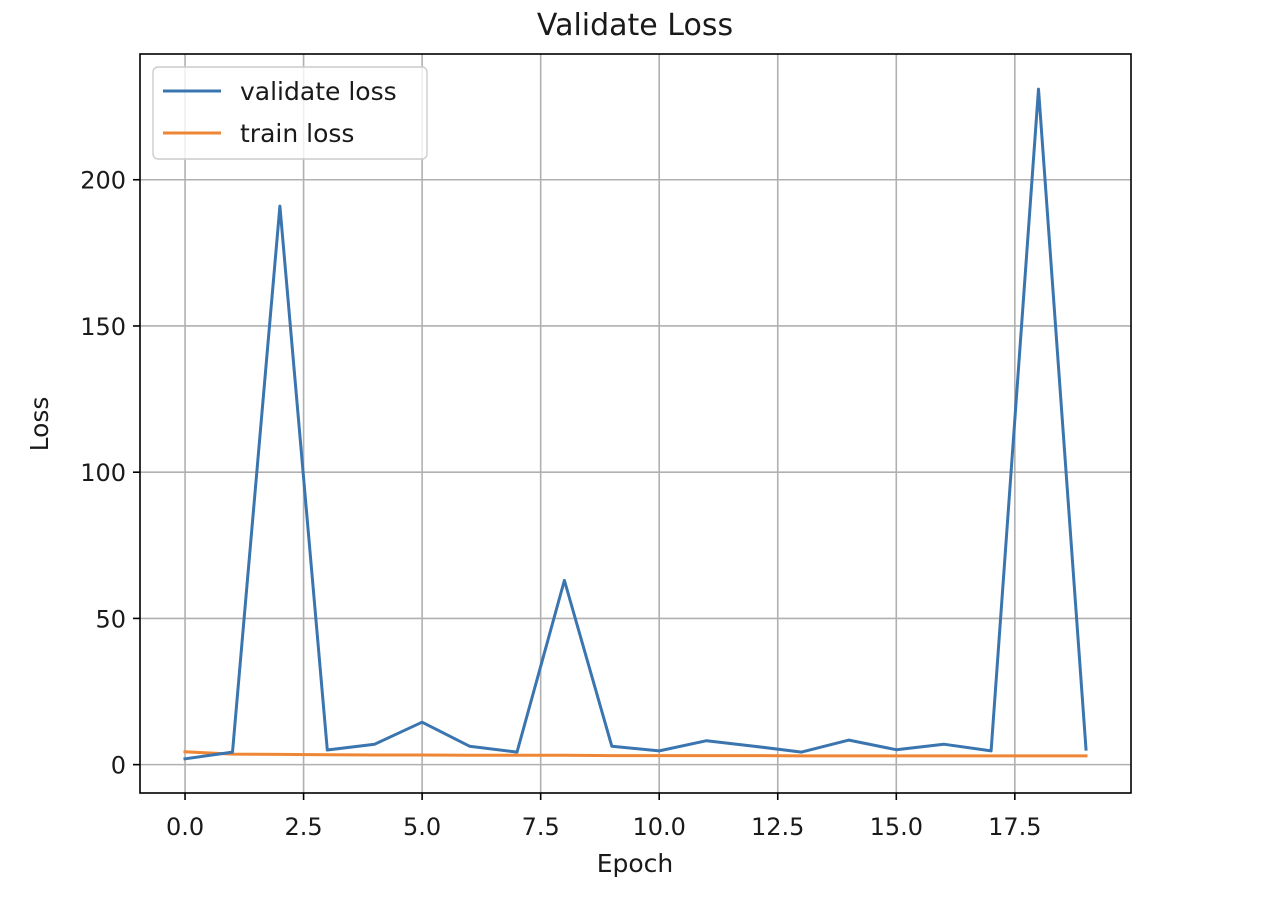 The width and height of the screenshot is (1266, 902). What do you see at coordinates (635, 863) in the screenshot?
I see `x-axis-label: Epoch` at bounding box center [635, 863].